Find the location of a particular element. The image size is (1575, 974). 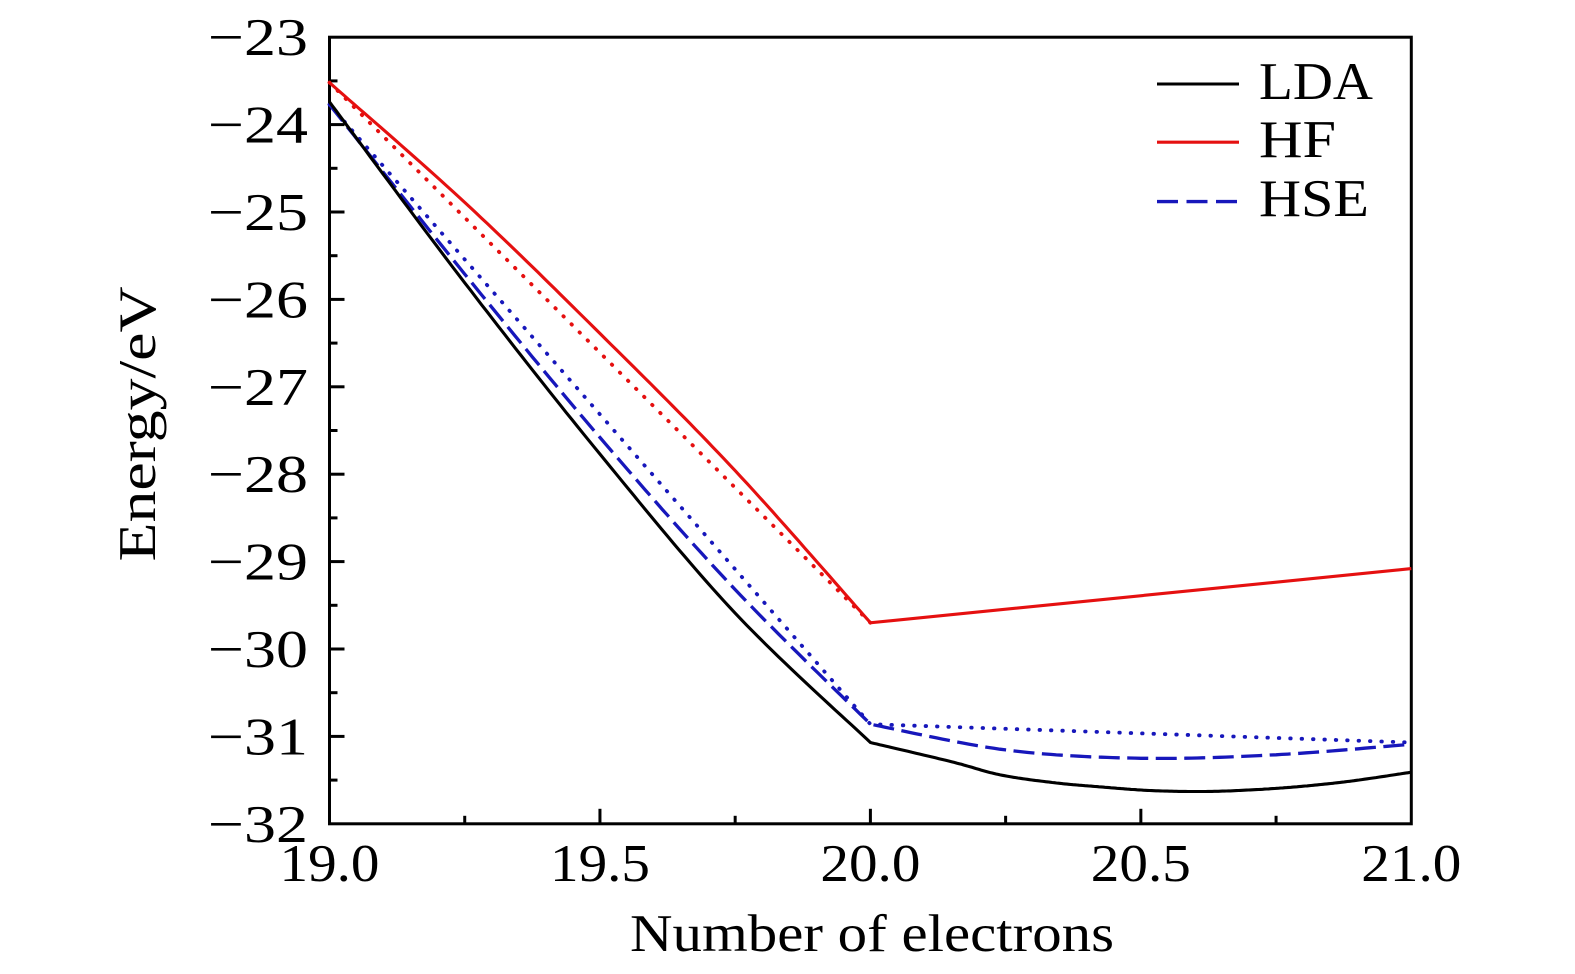

svg-text: −28 is located at coordinates (258, 475).